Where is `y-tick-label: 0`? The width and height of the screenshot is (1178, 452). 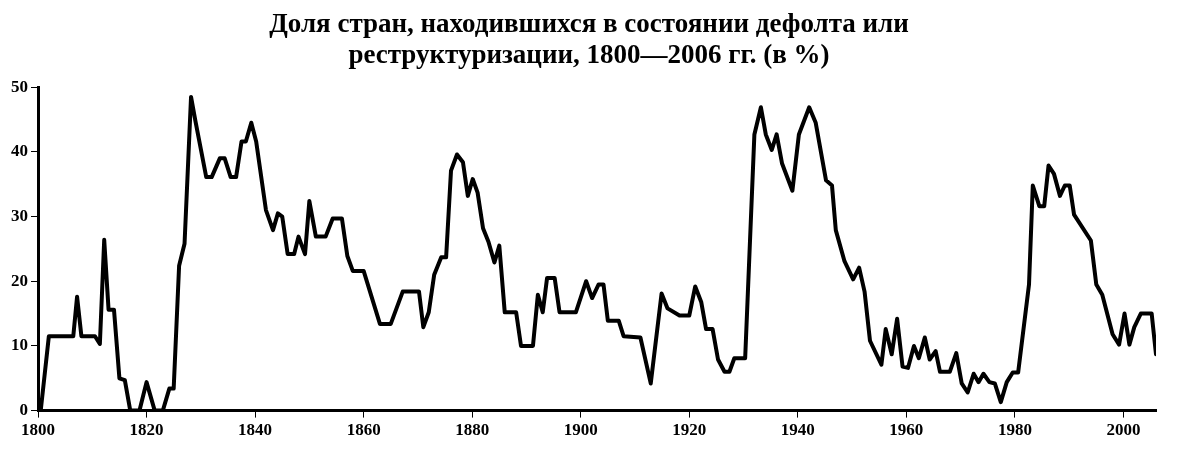
y-tick-label: 0 is located at coordinates (23, 409).